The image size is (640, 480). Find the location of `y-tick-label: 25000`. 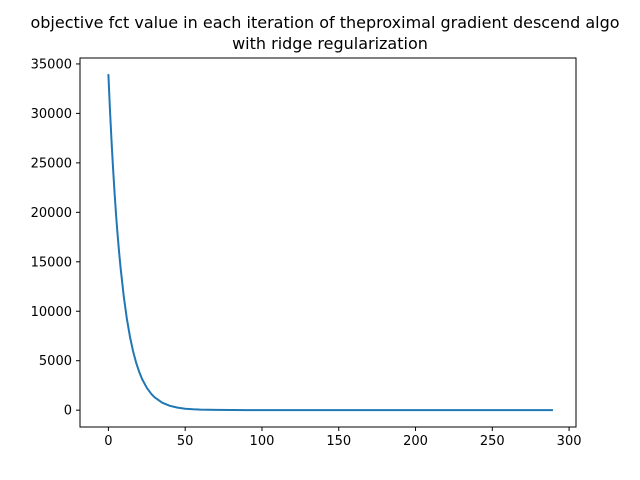

y-tick-label: 25000 is located at coordinates (51, 163).